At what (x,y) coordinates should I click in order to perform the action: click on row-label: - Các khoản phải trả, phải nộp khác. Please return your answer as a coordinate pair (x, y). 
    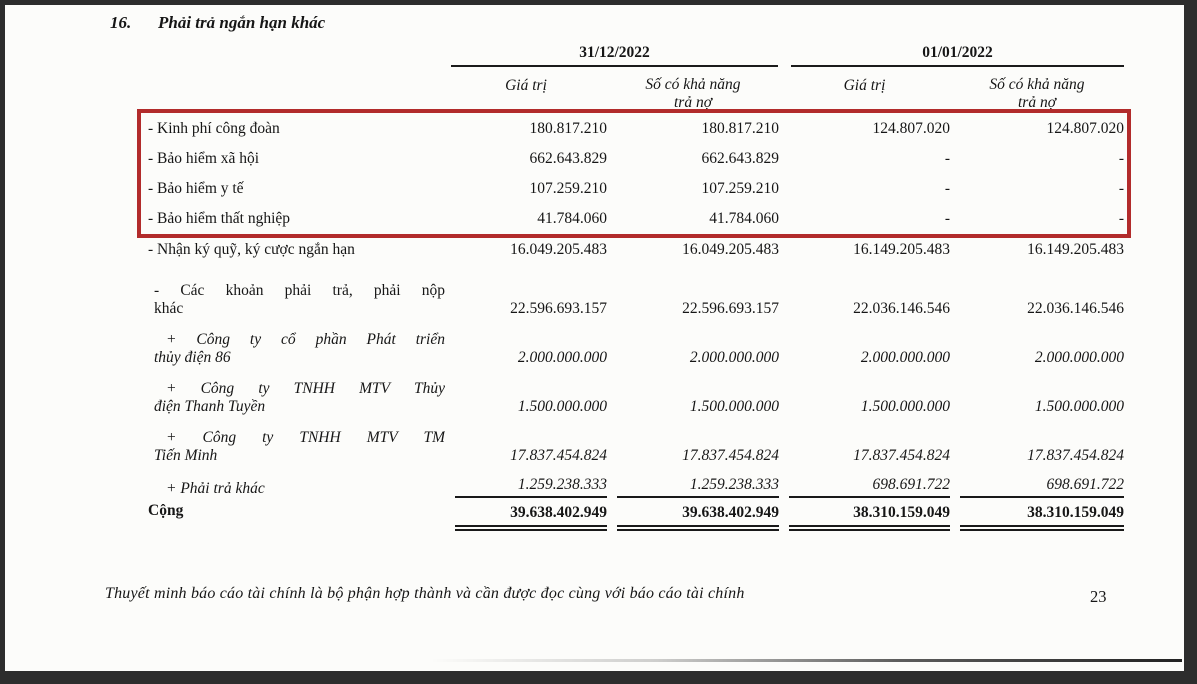
    Looking at the image, I should click on (299, 299).